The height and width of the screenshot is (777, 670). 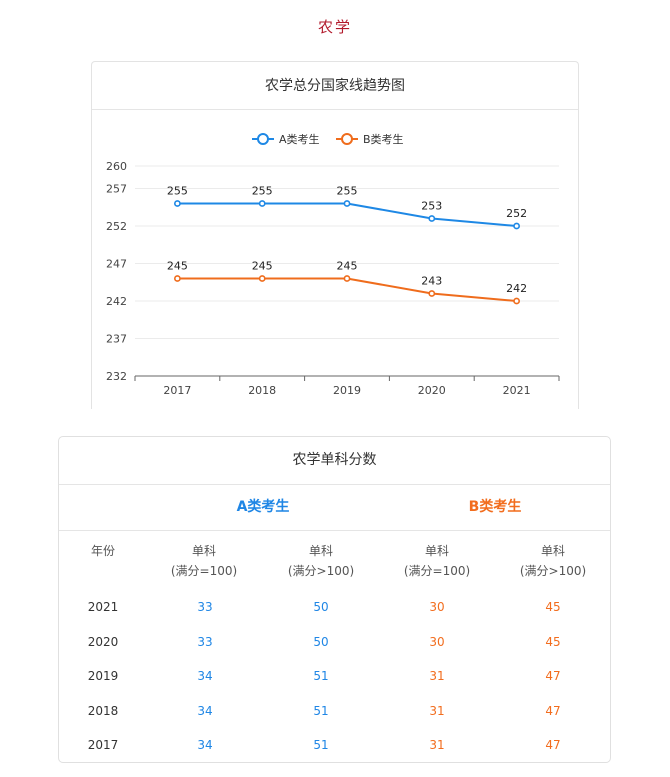 I want to click on data-label: 243, so click(x=431, y=281).